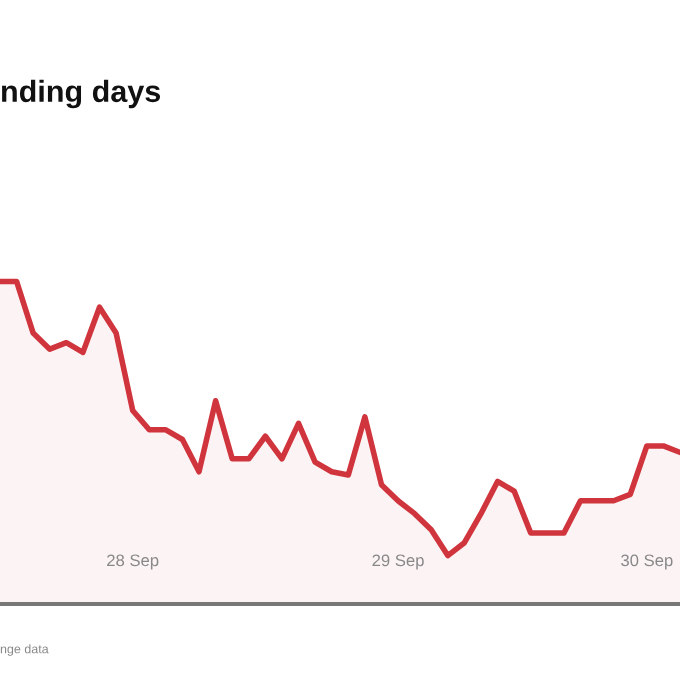 The width and height of the screenshot is (680, 680). Describe the element at coordinates (81, 94) in the screenshot. I see `chart-title: nding days` at that location.